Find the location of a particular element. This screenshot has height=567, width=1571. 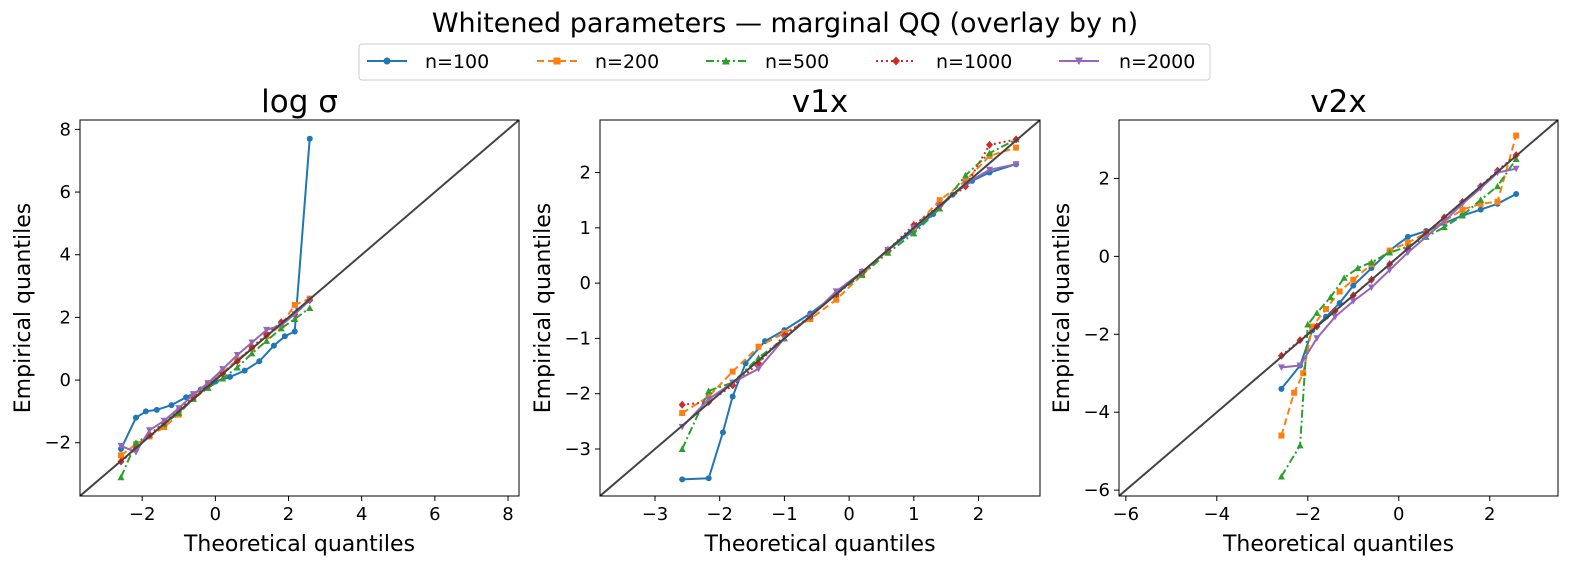

legend-label-n100: n=100 is located at coordinates (457, 62).